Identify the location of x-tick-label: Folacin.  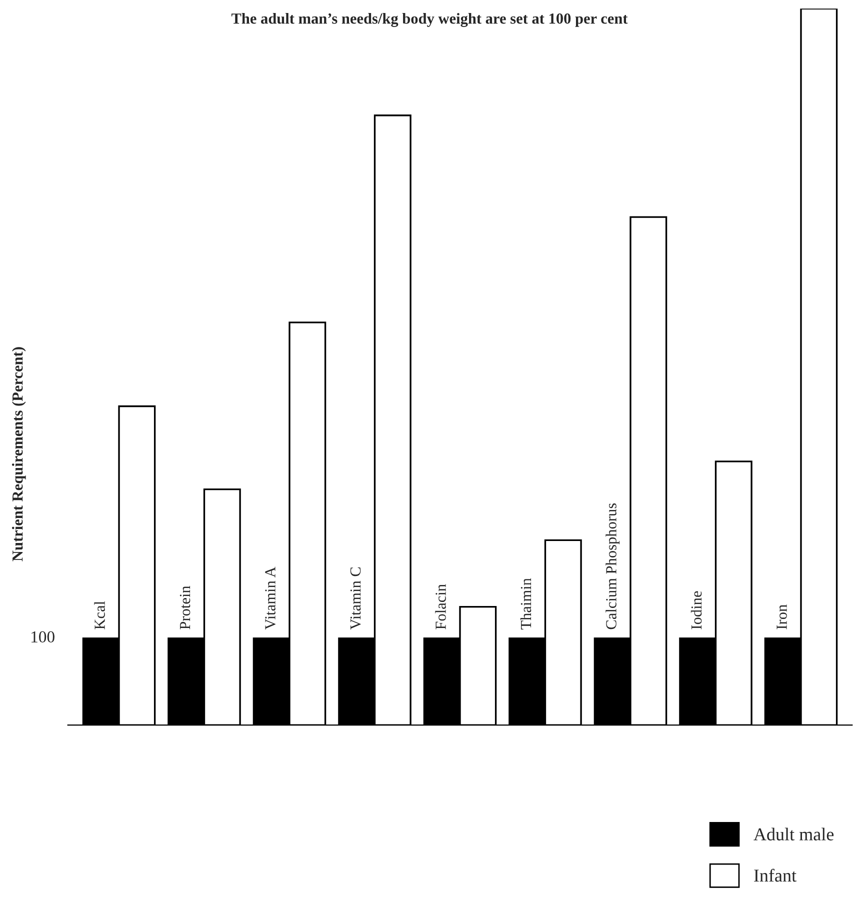
(440, 607).